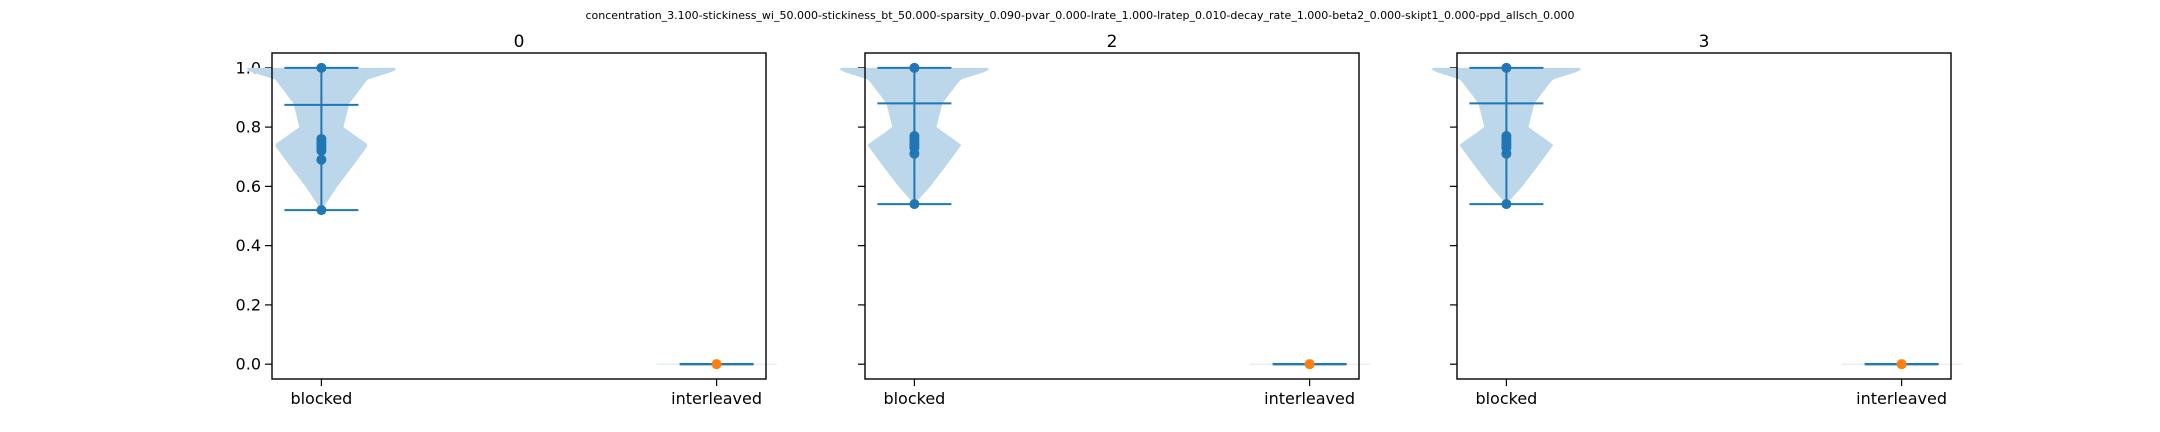 The height and width of the screenshot is (432, 2160). I want to click on y-tick-label: 0.0, so click(248, 364).